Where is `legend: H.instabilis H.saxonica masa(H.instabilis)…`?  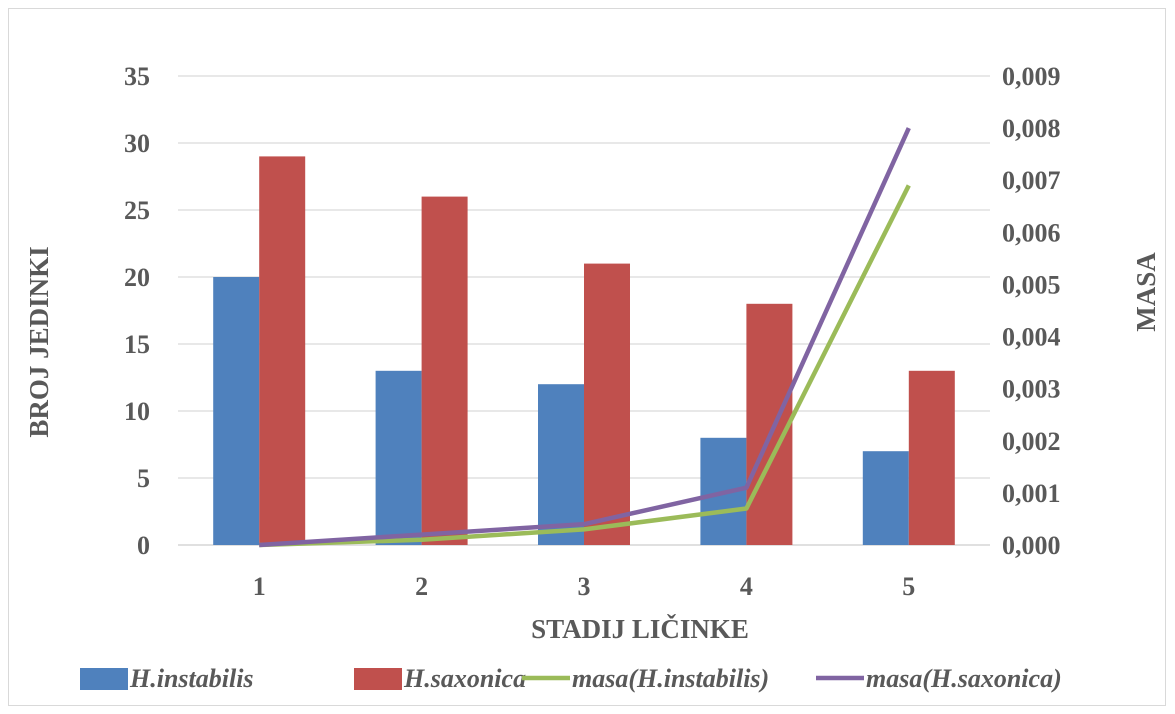
legend: H.instabilis H.saxonica masa(H.instabilis)… is located at coordinates (571, 678).